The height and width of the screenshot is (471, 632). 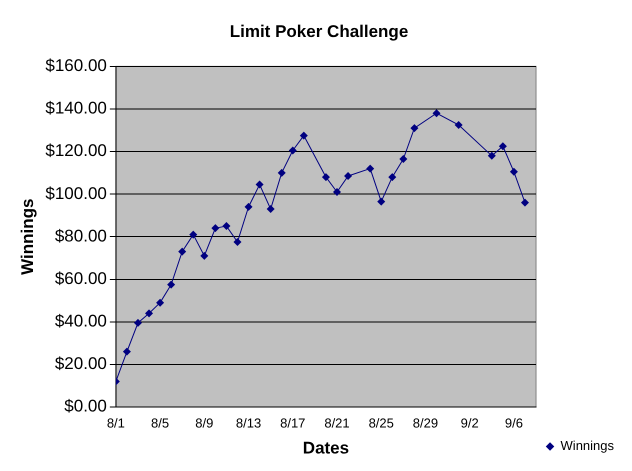 What do you see at coordinates (381, 422) in the screenshot?
I see `x-tick-label: 8/25` at bounding box center [381, 422].